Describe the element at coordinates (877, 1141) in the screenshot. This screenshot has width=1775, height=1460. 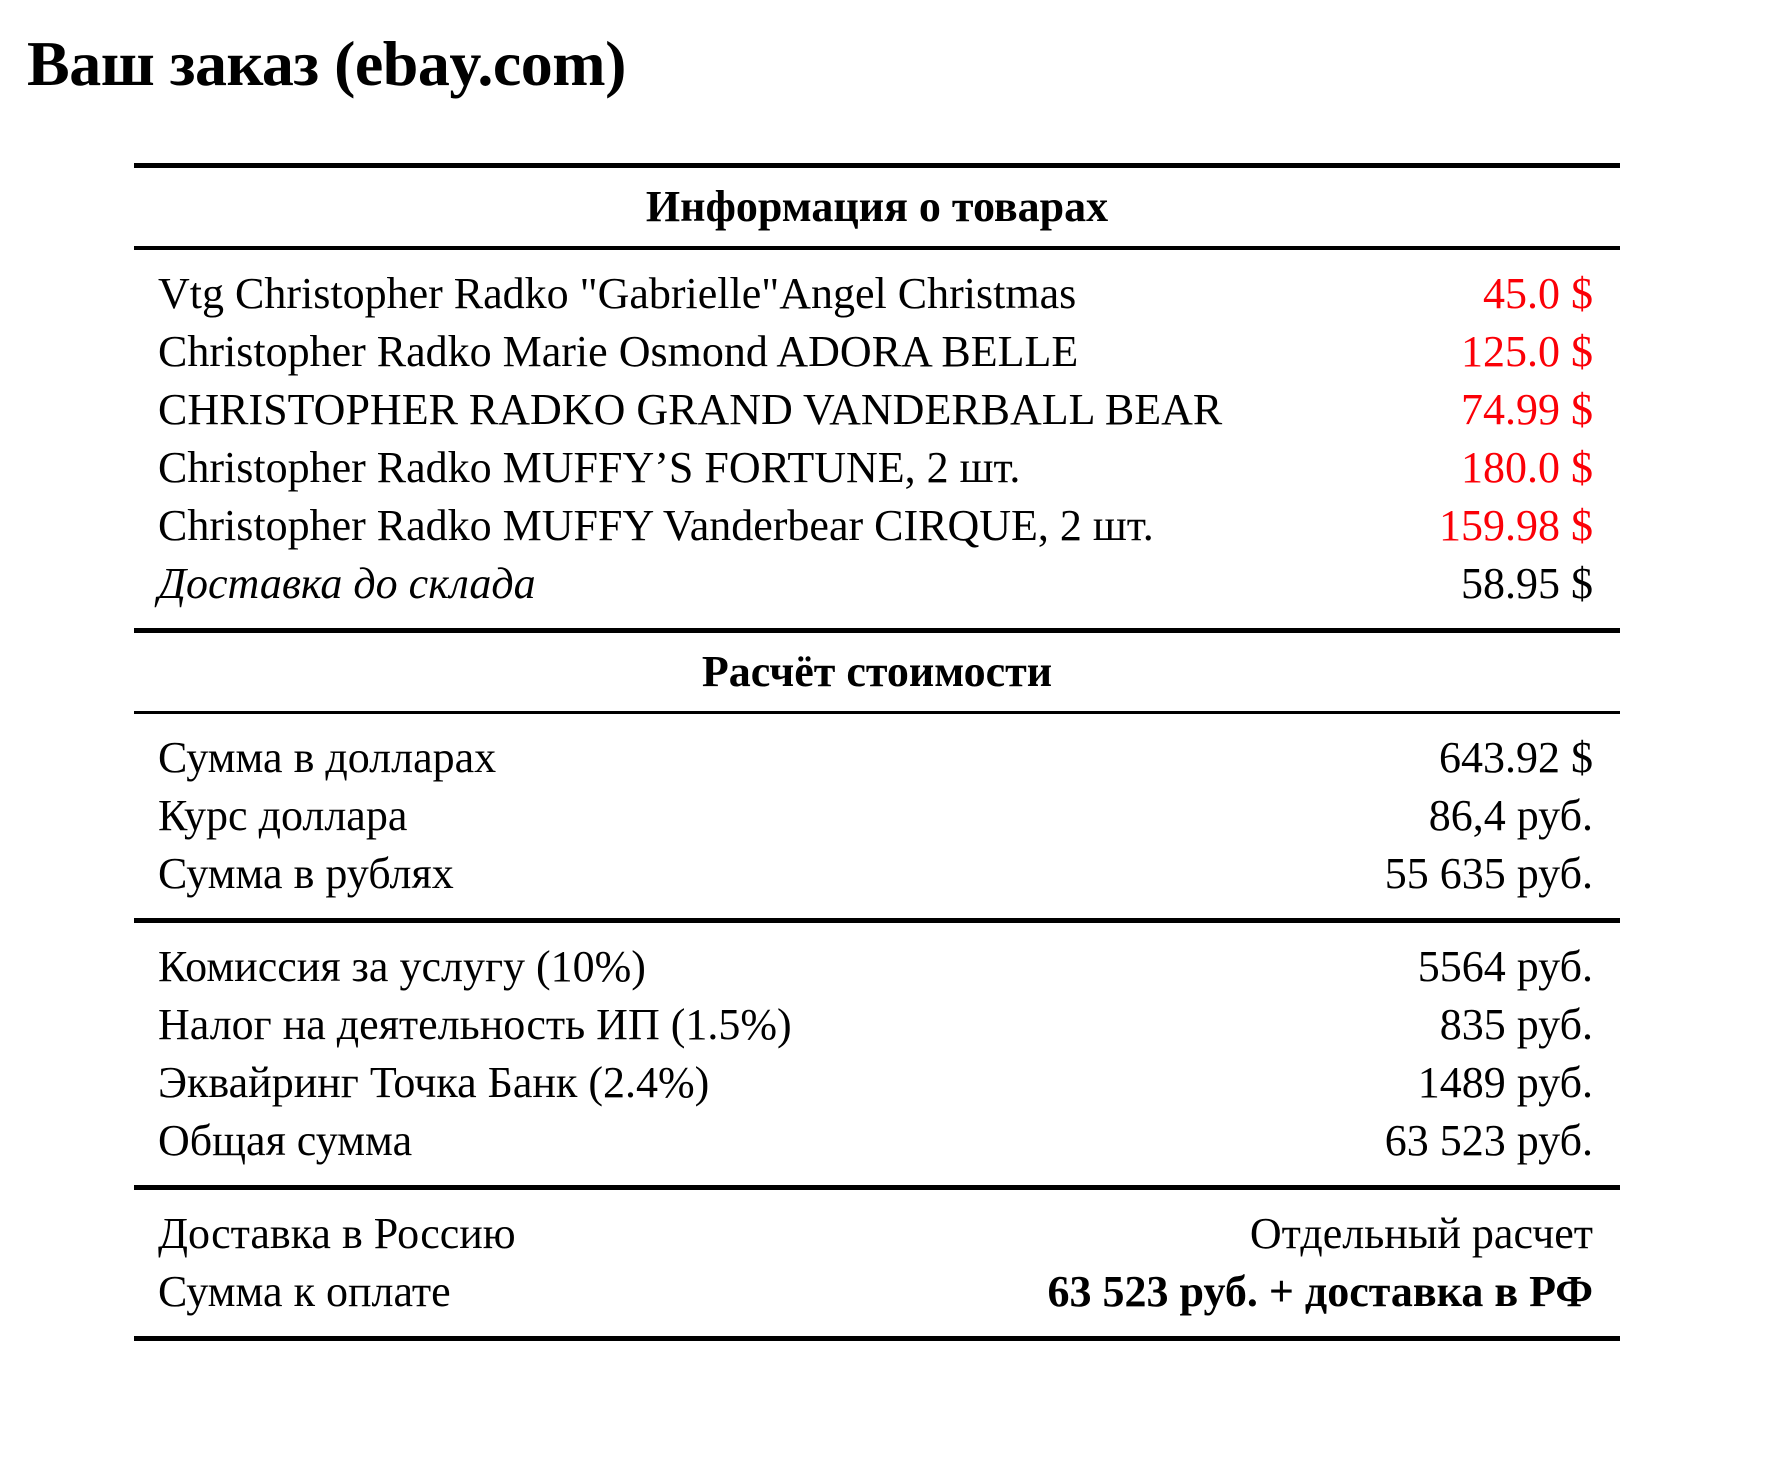
I see `grand-total-row: Общая сумма 63 523 руб.` at that location.